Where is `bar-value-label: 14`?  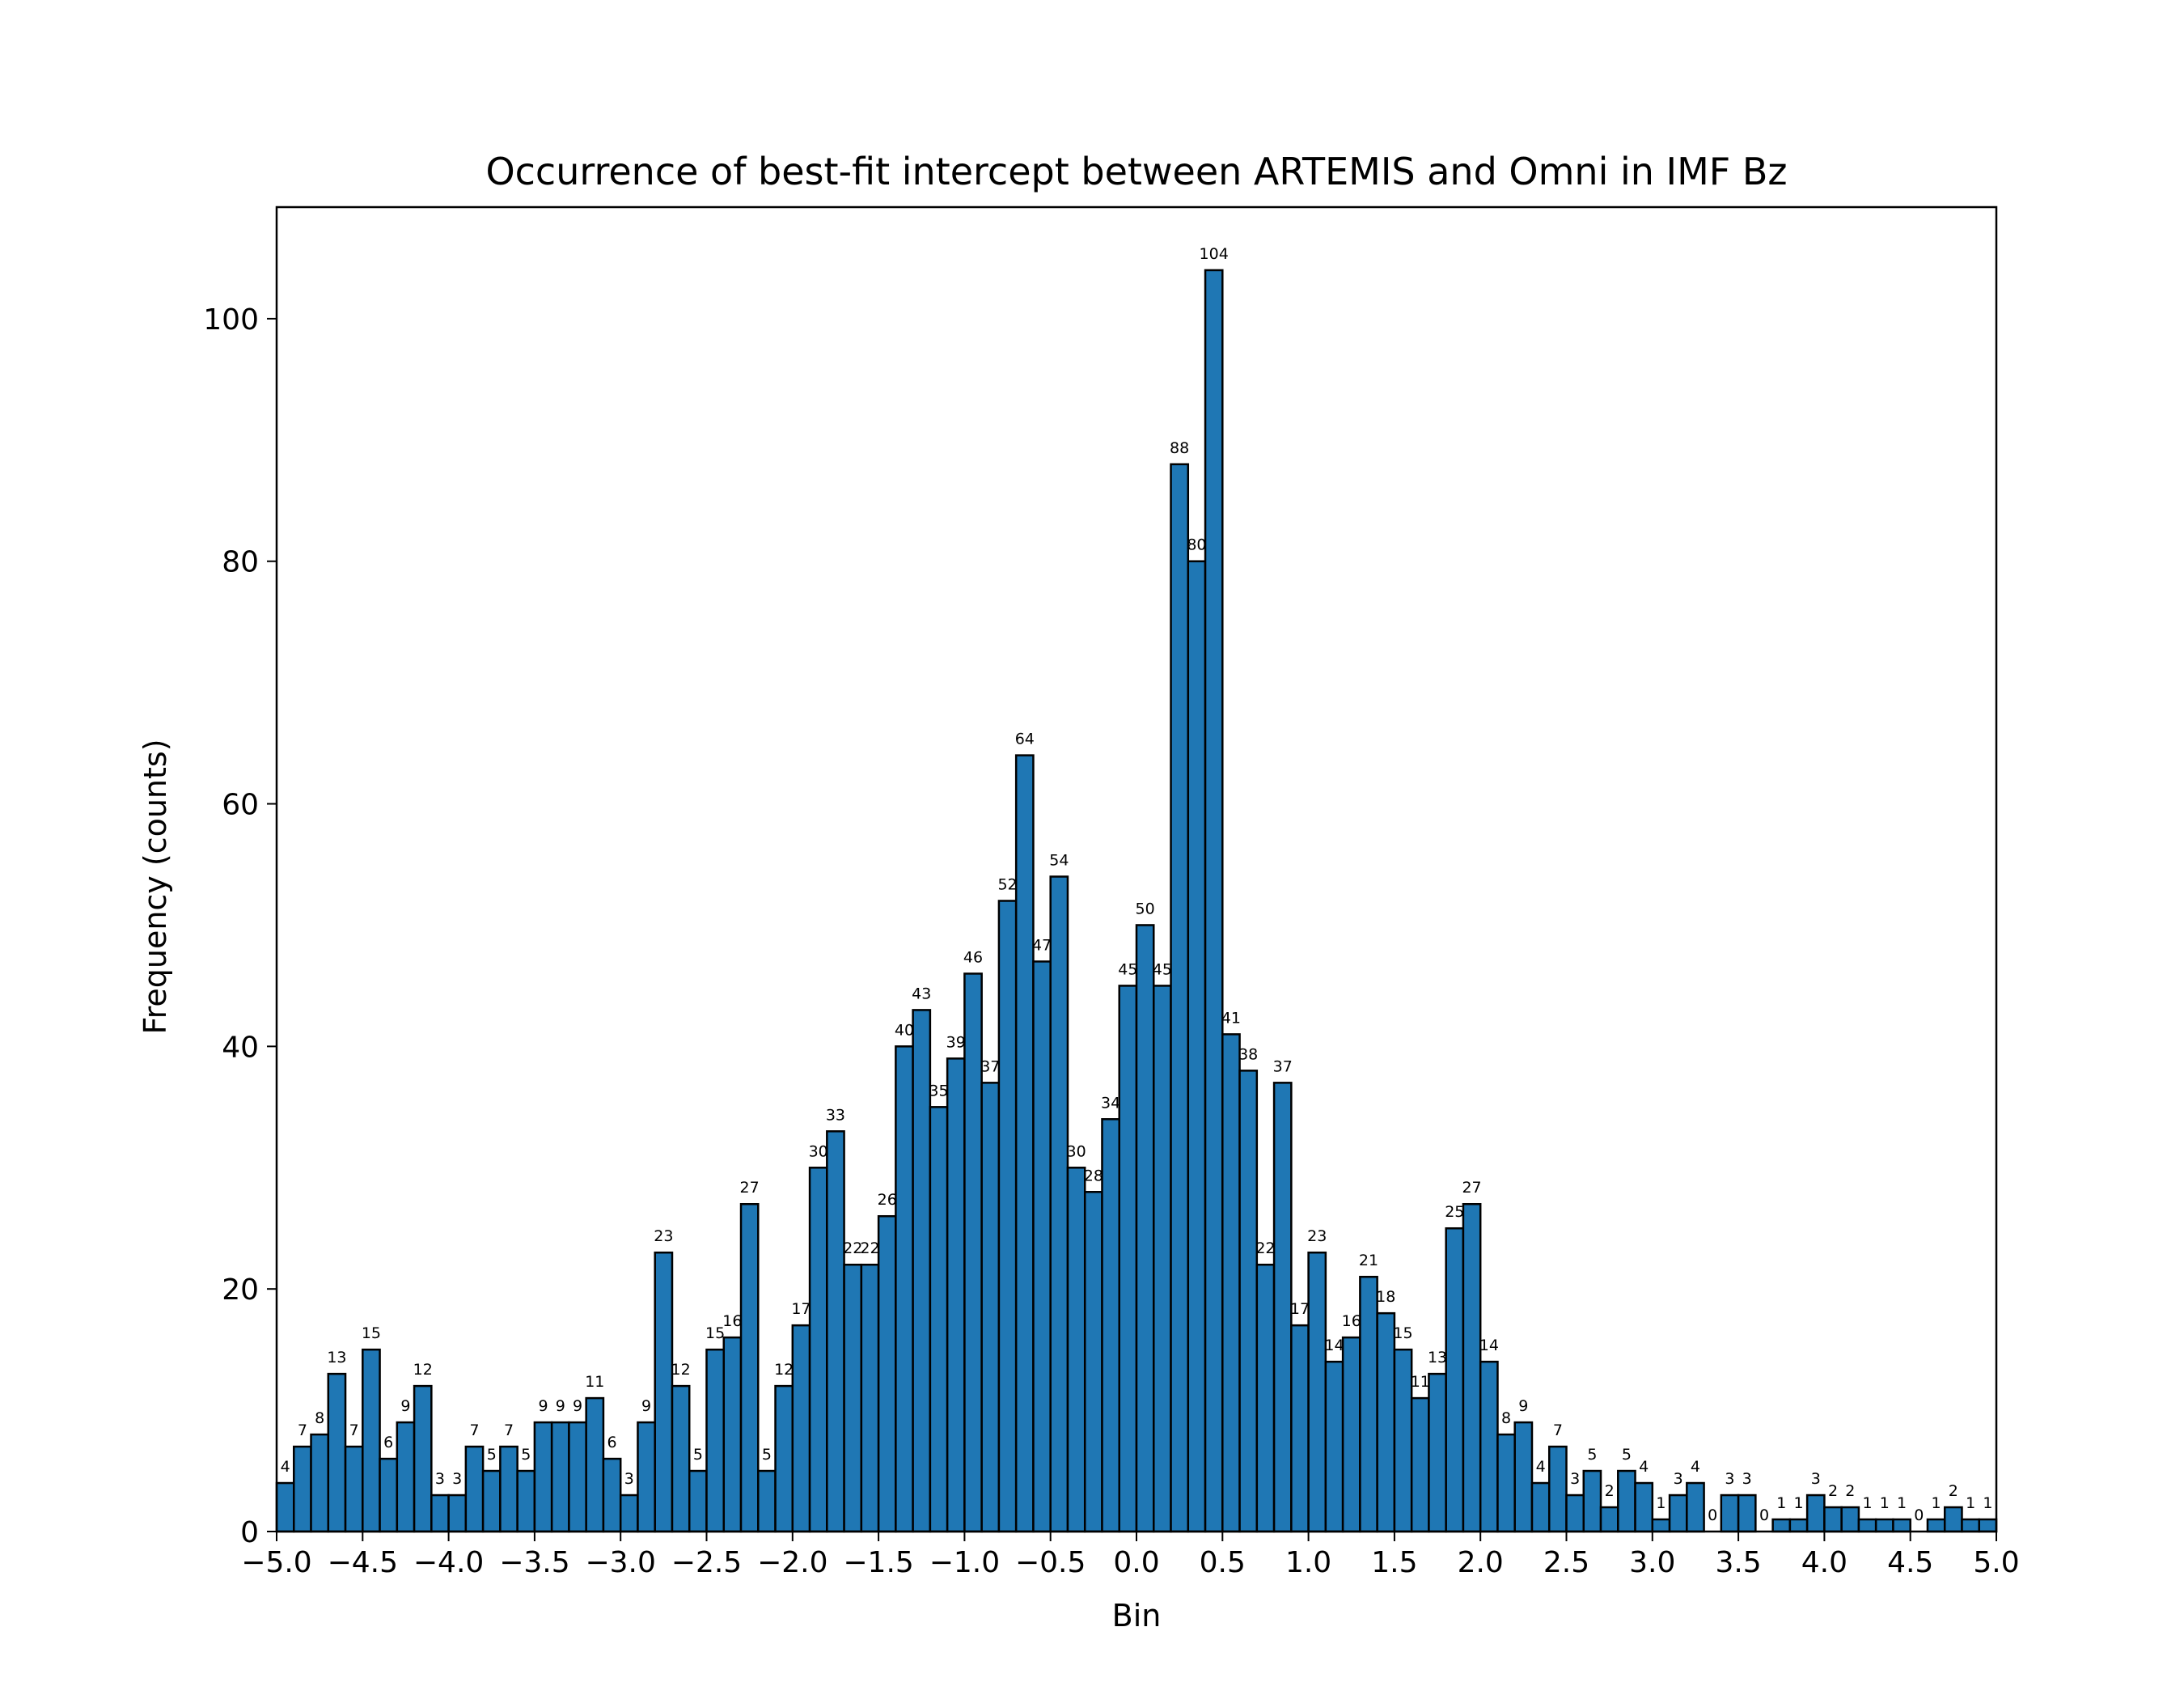
bar-value-label: 14 is located at coordinates (1334, 1345).